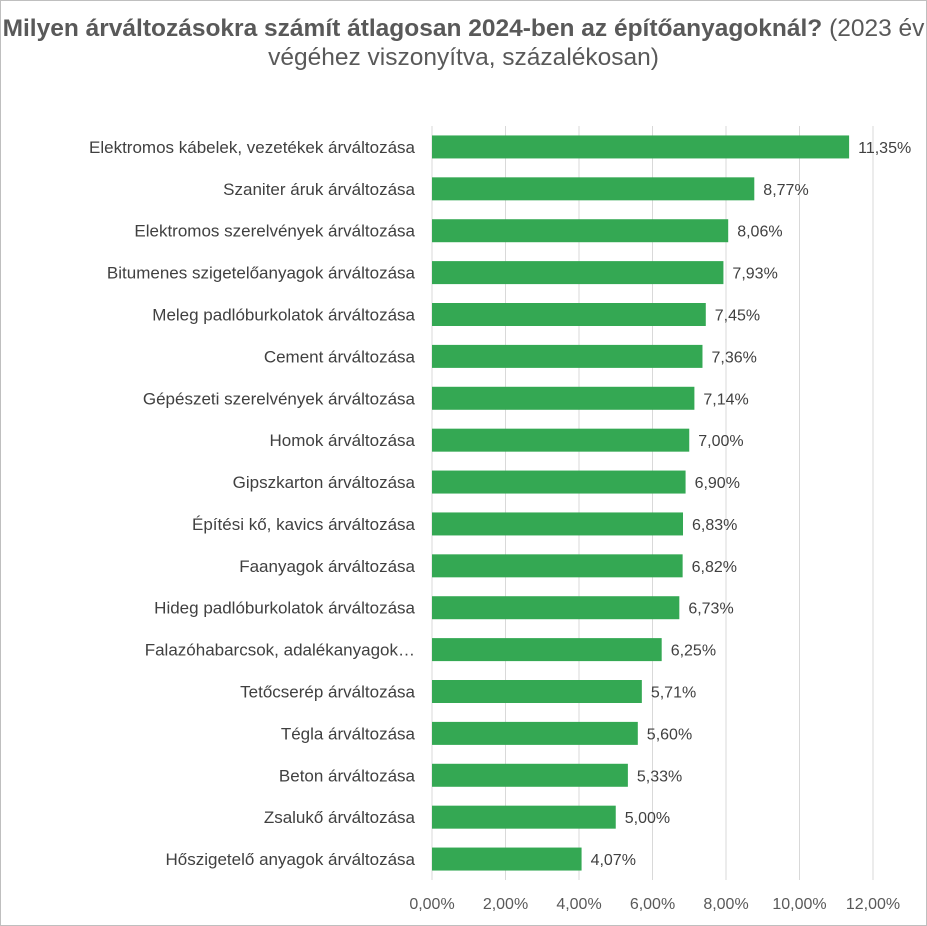  I want to click on value-label-7: 7,00%, so click(720, 441).